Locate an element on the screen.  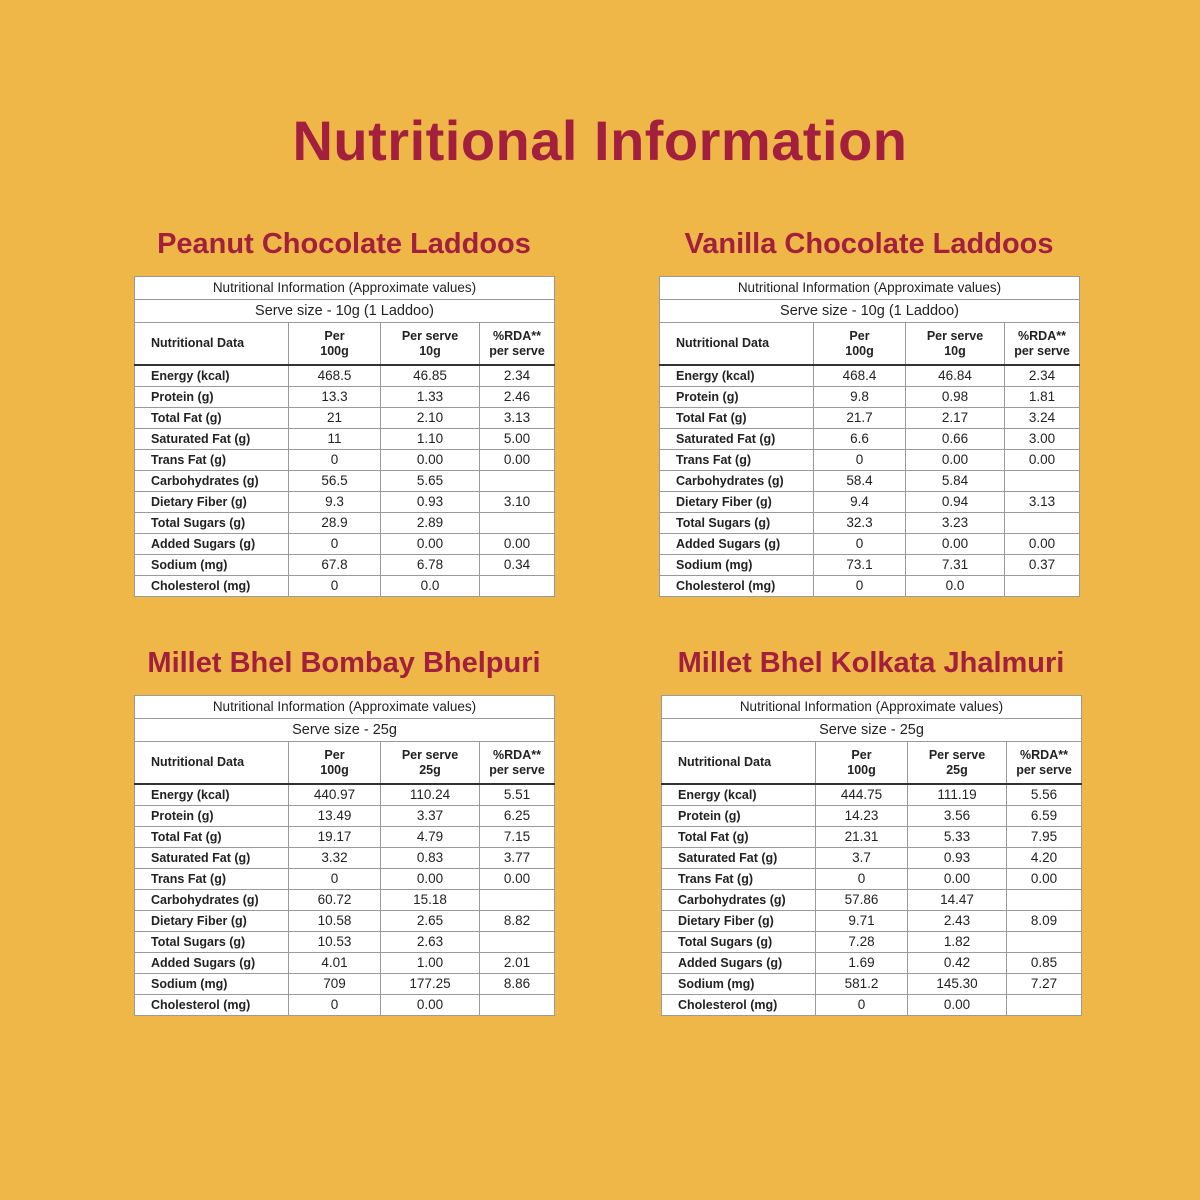
header-line: per serve is located at coordinates (517, 350).